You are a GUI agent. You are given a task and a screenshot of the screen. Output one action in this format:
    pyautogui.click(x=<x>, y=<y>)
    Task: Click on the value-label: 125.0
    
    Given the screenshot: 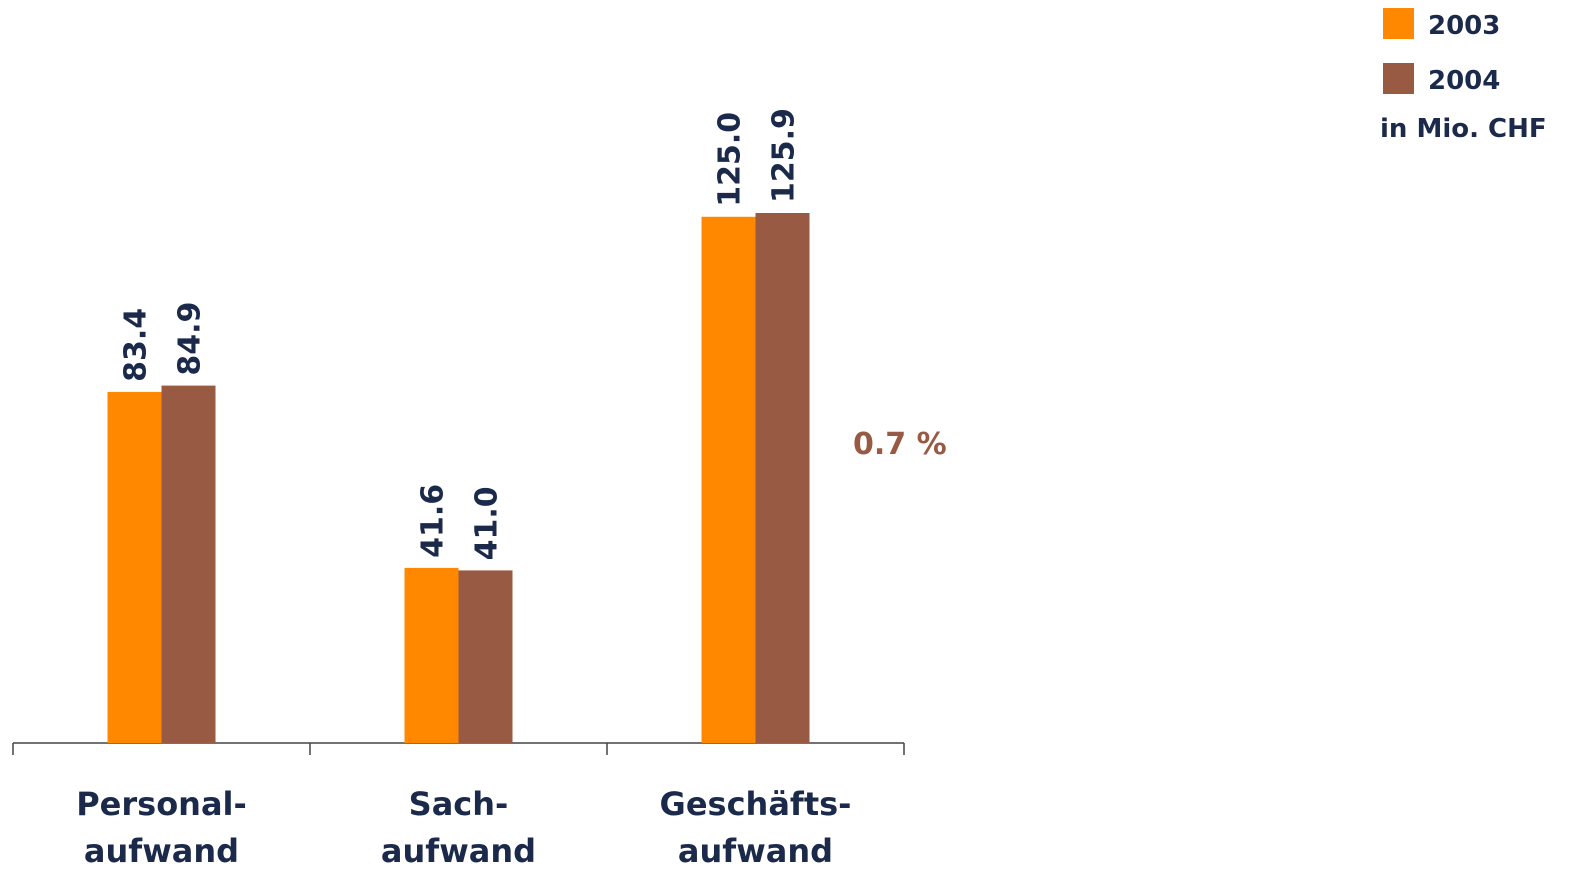 What is the action you would take?
    pyautogui.click(x=730, y=159)
    